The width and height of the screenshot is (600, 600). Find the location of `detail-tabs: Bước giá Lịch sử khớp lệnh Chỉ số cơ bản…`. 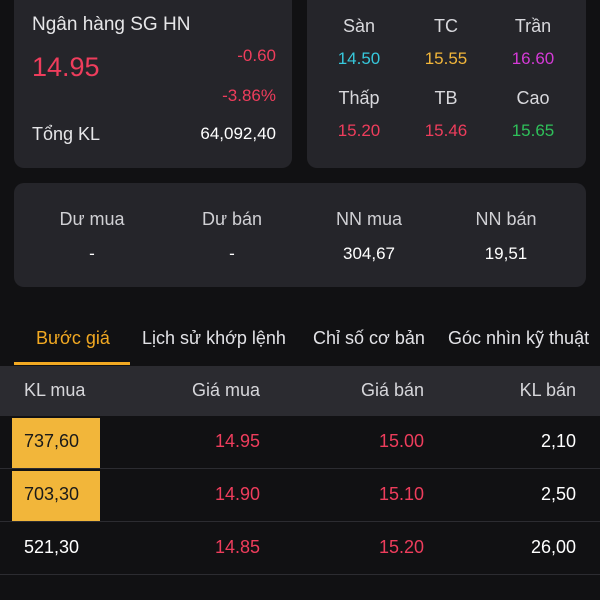

detail-tabs: Bước giá Lịch sử khớp lệnh Chỉ số cơ bản… is located at coordinates (300, 342).